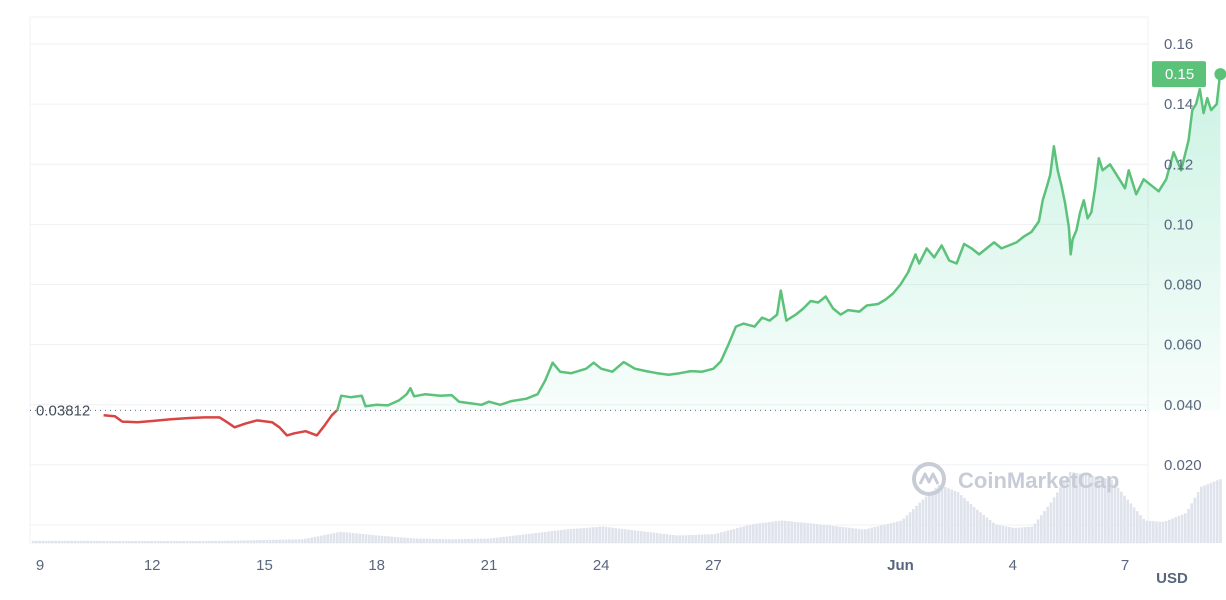  I want to click on x-tick-label: Jun, so click(900, 565).